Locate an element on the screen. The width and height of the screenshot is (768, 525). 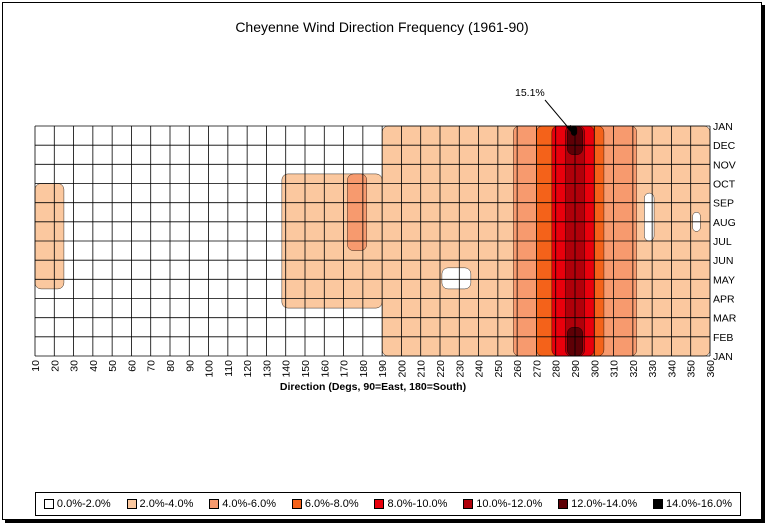
x-tick-label: 240 is located at coordinates (480, 369).